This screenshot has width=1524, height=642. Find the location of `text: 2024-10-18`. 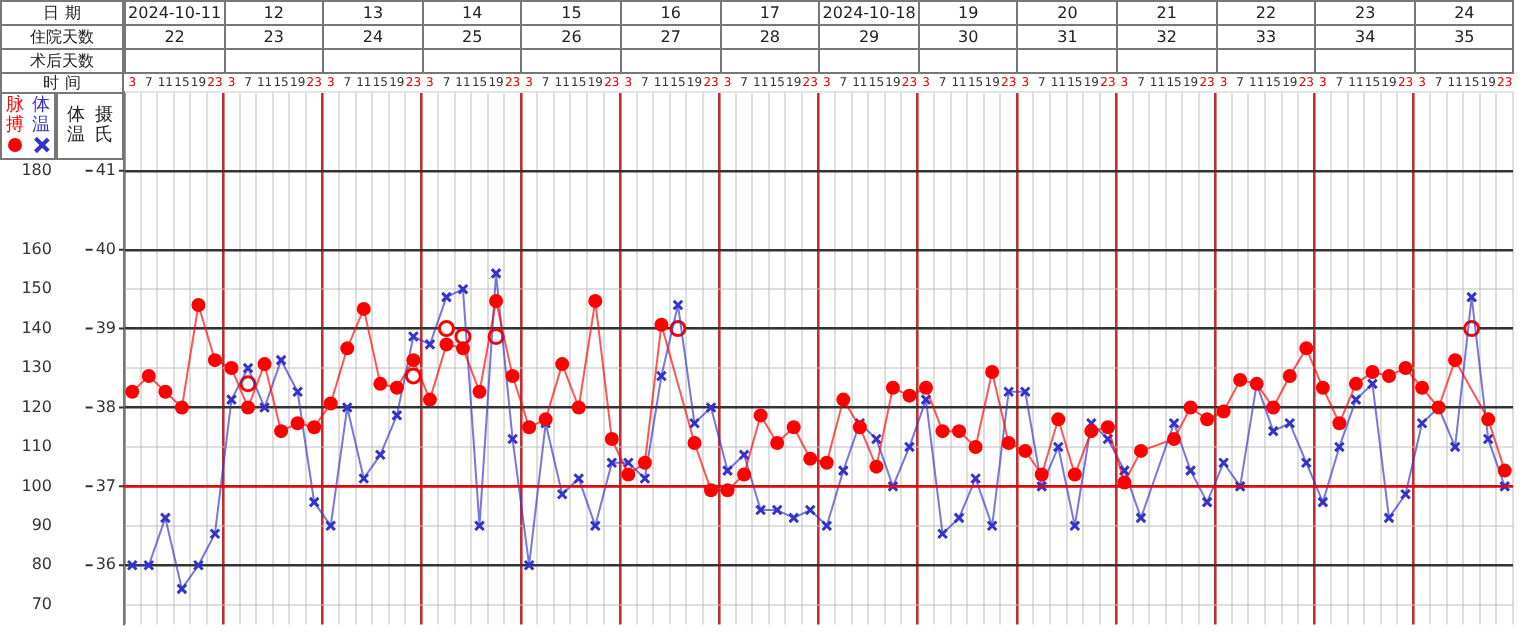

text: 2024-10-18 is located at coordinates (869, 13).